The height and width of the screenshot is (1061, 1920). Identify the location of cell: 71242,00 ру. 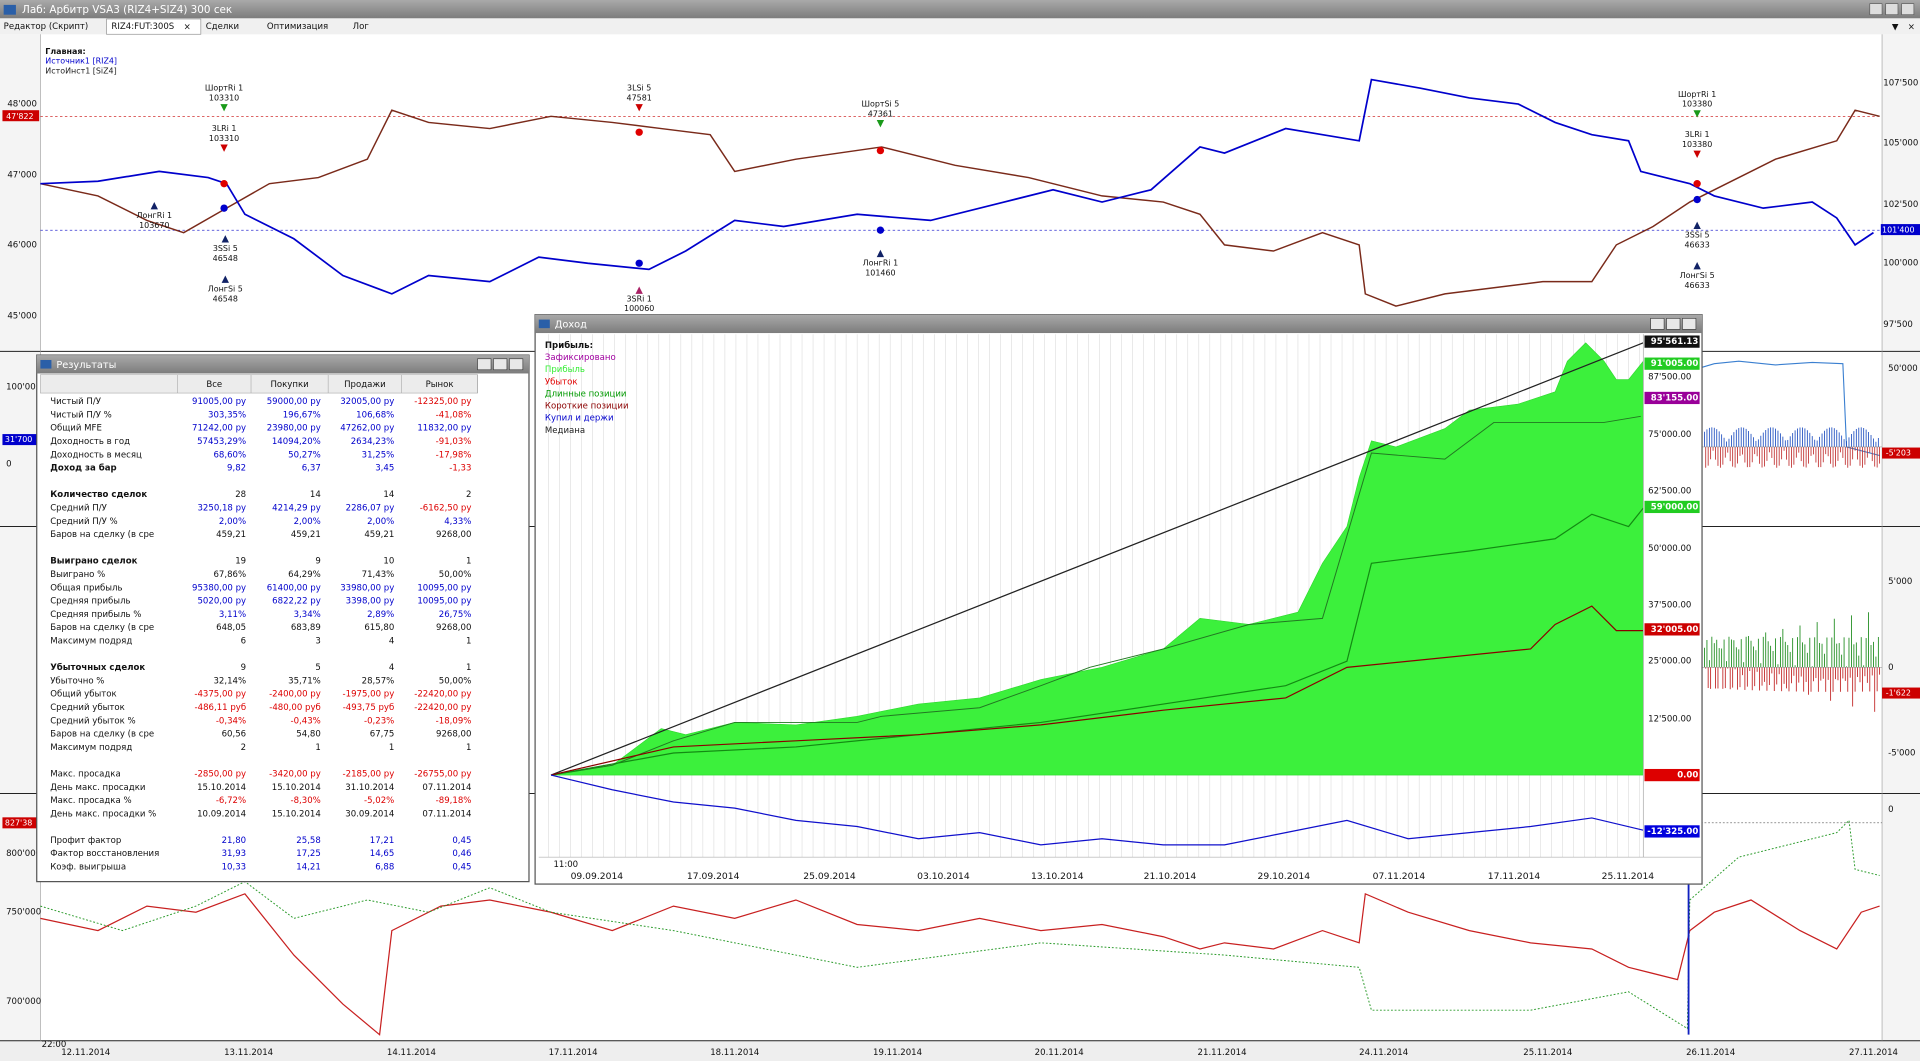
(219, 429).